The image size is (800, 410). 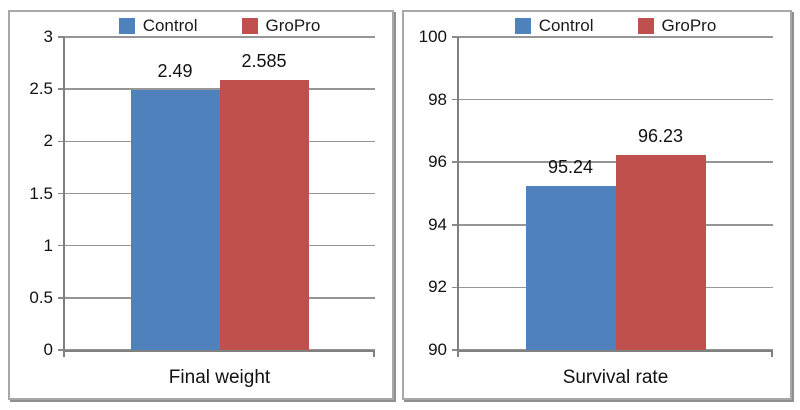 I want to click on bar-data-label-control: 95.24, so click(x=570, y=166).